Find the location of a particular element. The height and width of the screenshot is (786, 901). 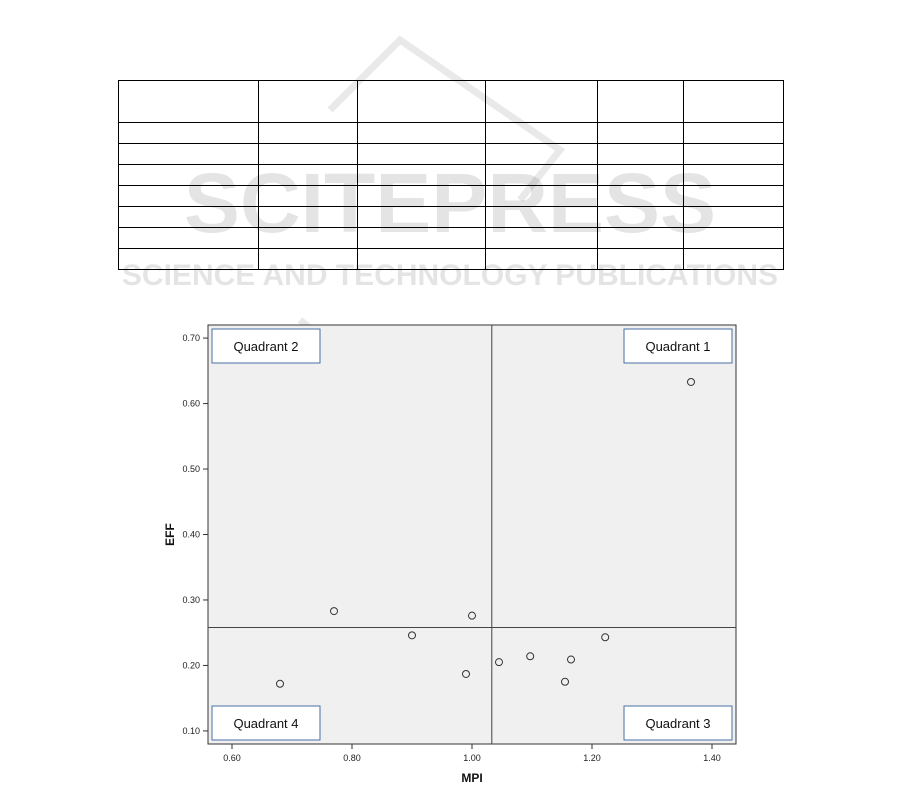

y-tick-label: 0.30 is located at coordinates (191, 600).